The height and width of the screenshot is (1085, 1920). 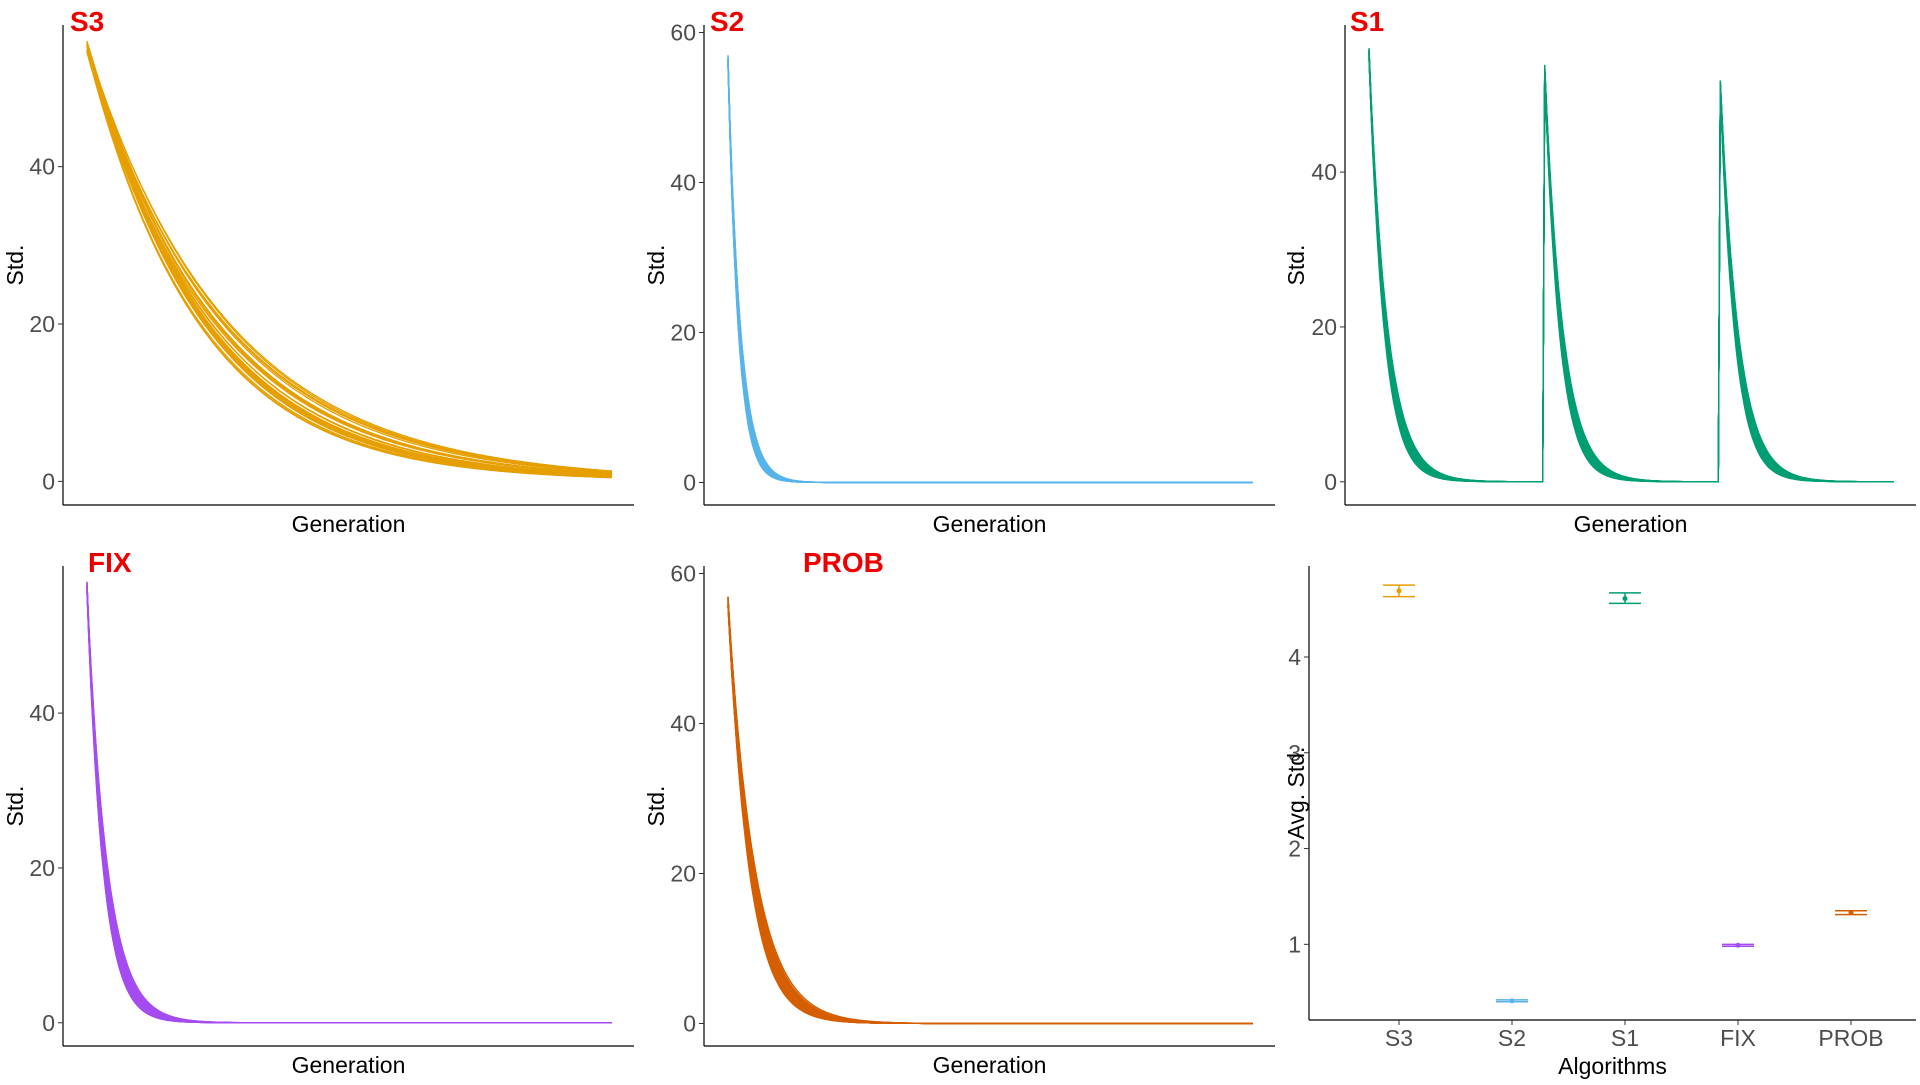 What do you see at coordinates (1512, 1038) in the screenshot?
I see `x-tick-label: S2` at bounding box center [1512, 1038].